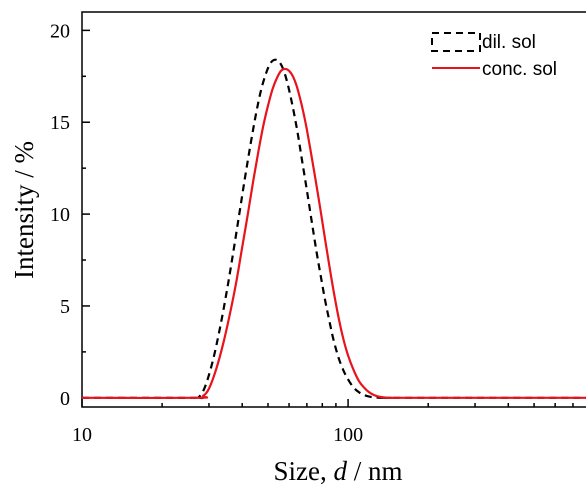 The height and width of the screenshot is (491, 586). What do you see at coordinates (65, 307) in the screenshot?
I see `y-tick-label: 5` at bounding box center [65, 307].